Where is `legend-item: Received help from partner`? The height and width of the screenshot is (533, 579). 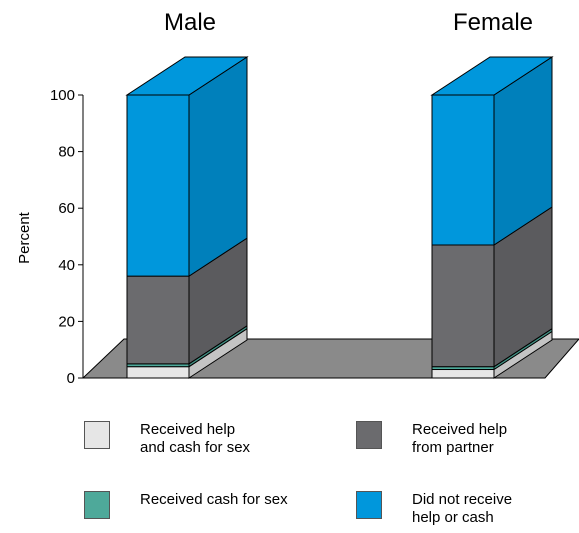 legend-item: Received help from partner is located at coordinates (431, 439).